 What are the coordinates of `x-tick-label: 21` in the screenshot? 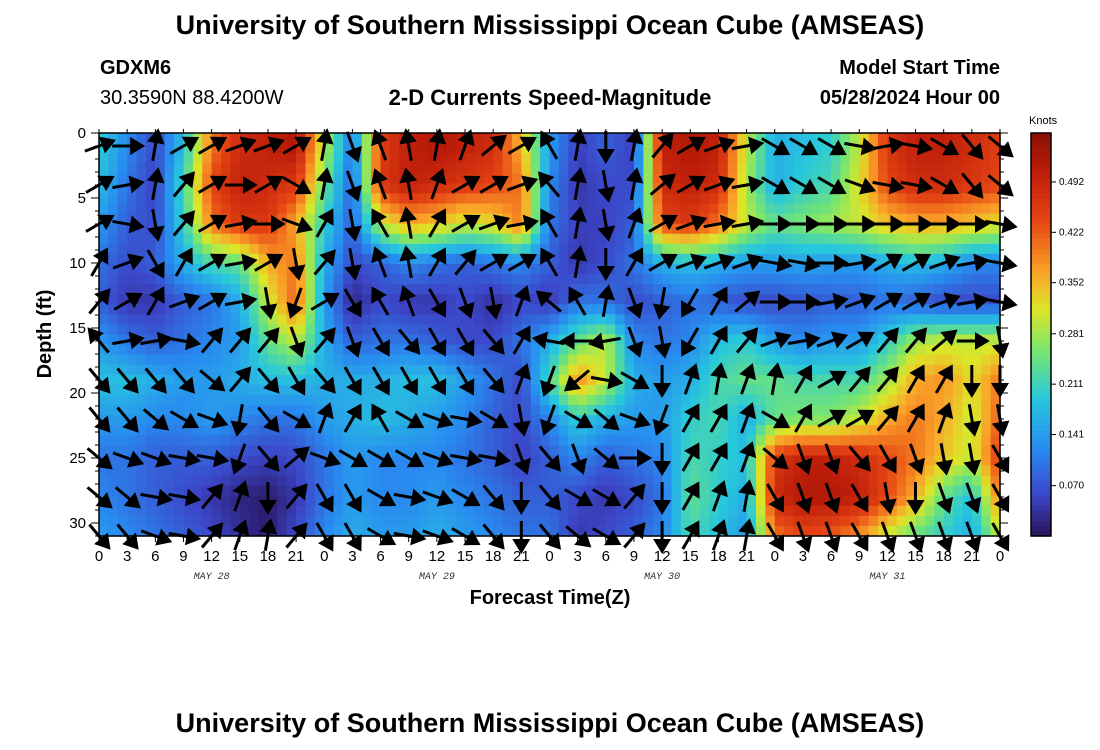 It's located at (296, 556).